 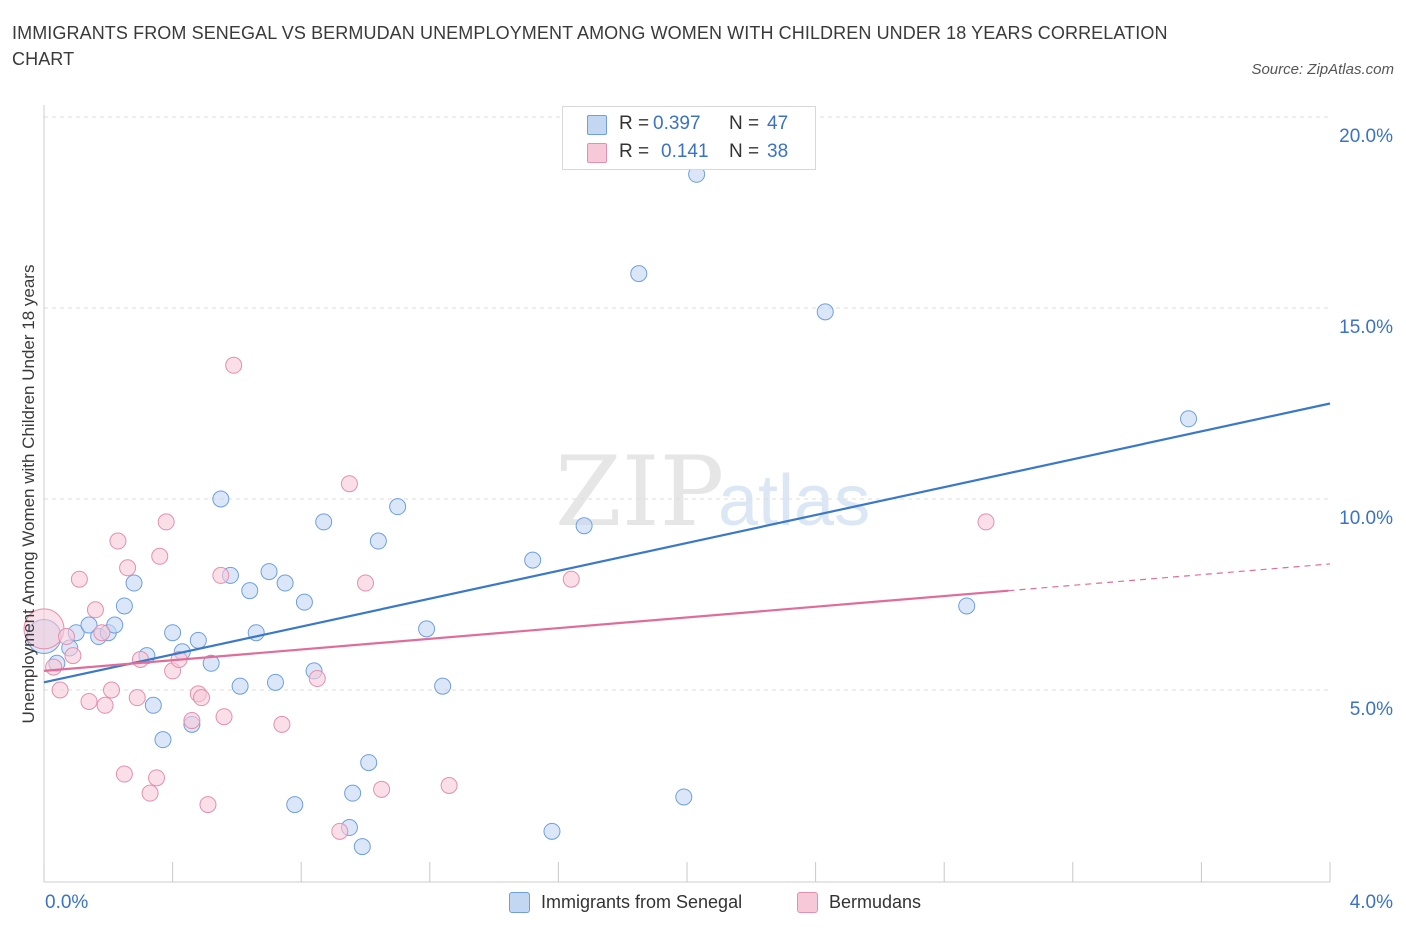 I want to click on legend-label-senegal: Immigrants from Senegal, so click(x=642, y=902).